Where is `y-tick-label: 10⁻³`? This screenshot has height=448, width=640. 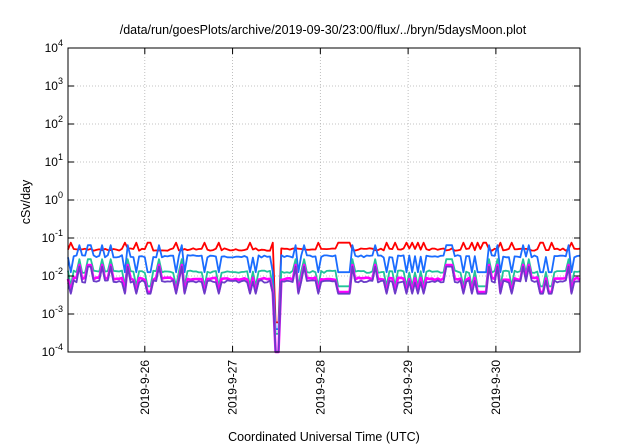
y-tick-label: 10⁻³ is located at coordinates (52, 312).